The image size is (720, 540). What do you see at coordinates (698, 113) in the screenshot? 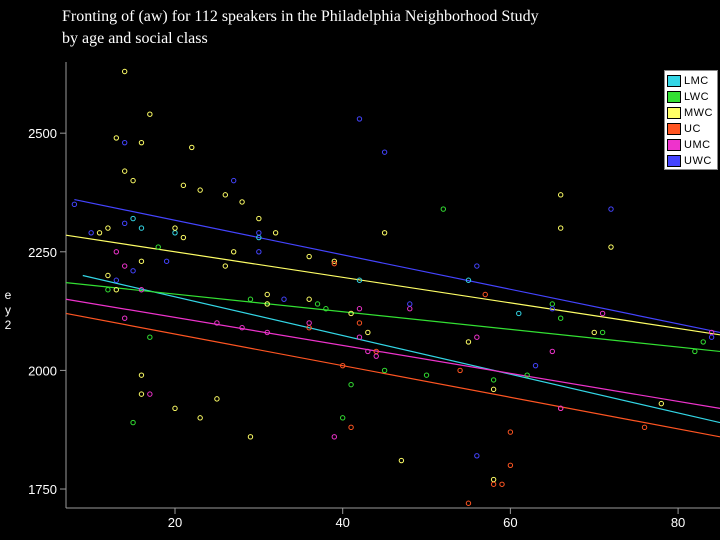
I see `legend-label: MWC` at bounding box center [698, 113].